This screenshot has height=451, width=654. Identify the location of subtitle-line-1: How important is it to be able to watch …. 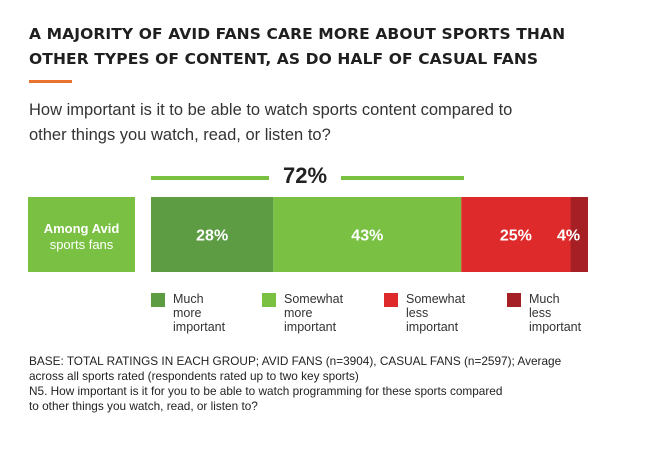
(271, 110).